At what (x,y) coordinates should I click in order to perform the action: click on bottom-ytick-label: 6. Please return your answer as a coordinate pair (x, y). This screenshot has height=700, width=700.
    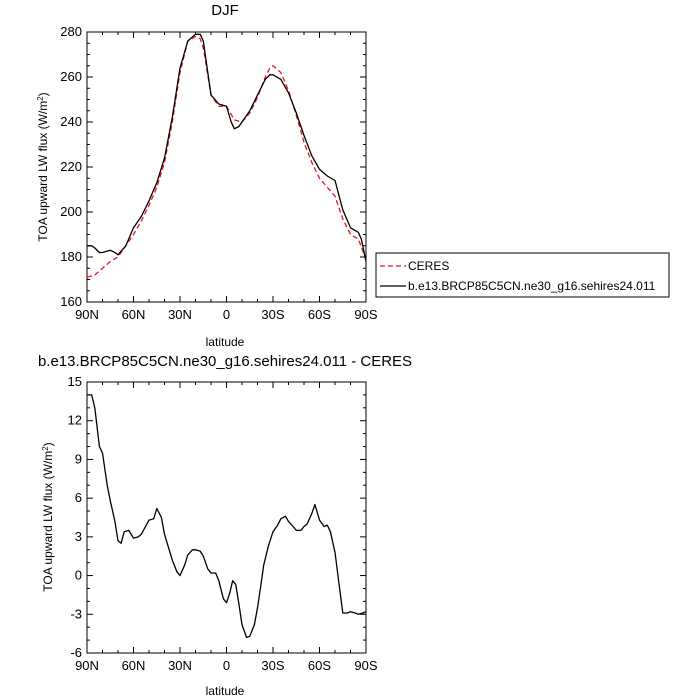
    Looking at the image, I should click on (78, 497).